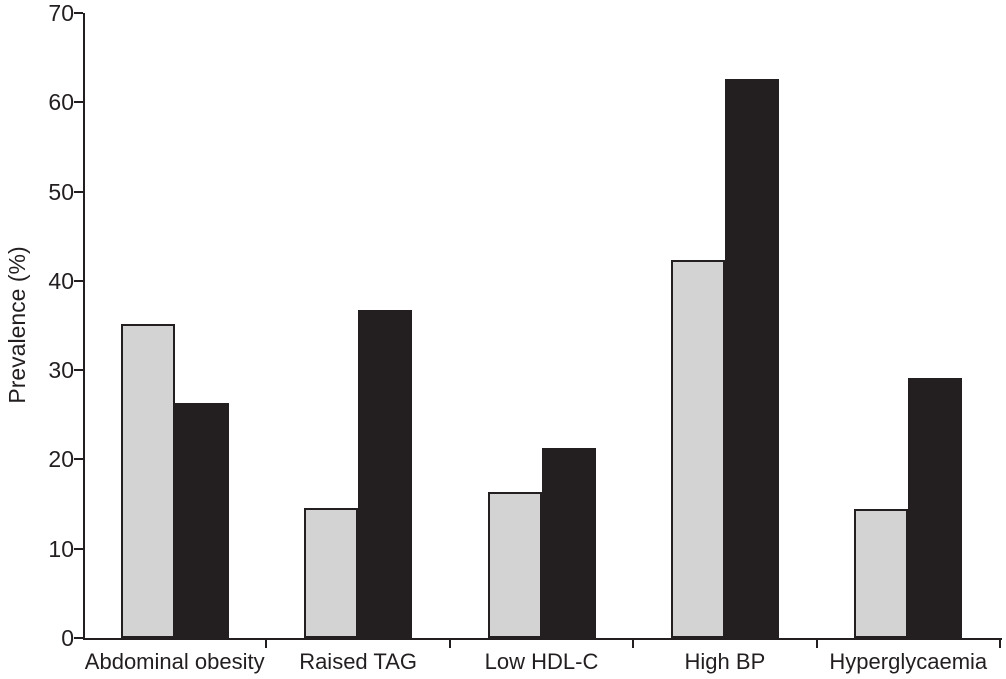 This screenshot has width=1006, height=679. I want to click on bar-black-low-hdl-c, so click(568, 543).